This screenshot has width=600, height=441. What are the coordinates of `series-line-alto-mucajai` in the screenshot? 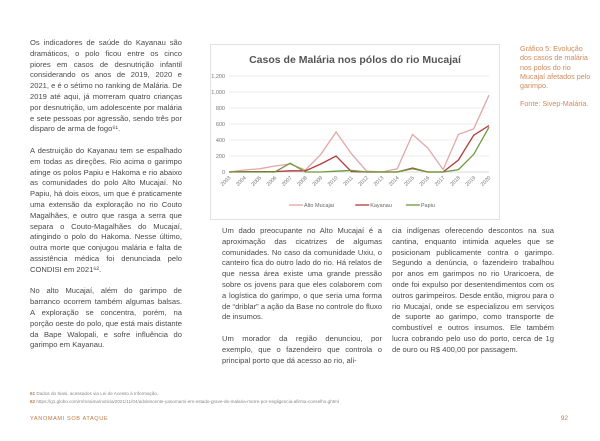 It's located at (359, 133).